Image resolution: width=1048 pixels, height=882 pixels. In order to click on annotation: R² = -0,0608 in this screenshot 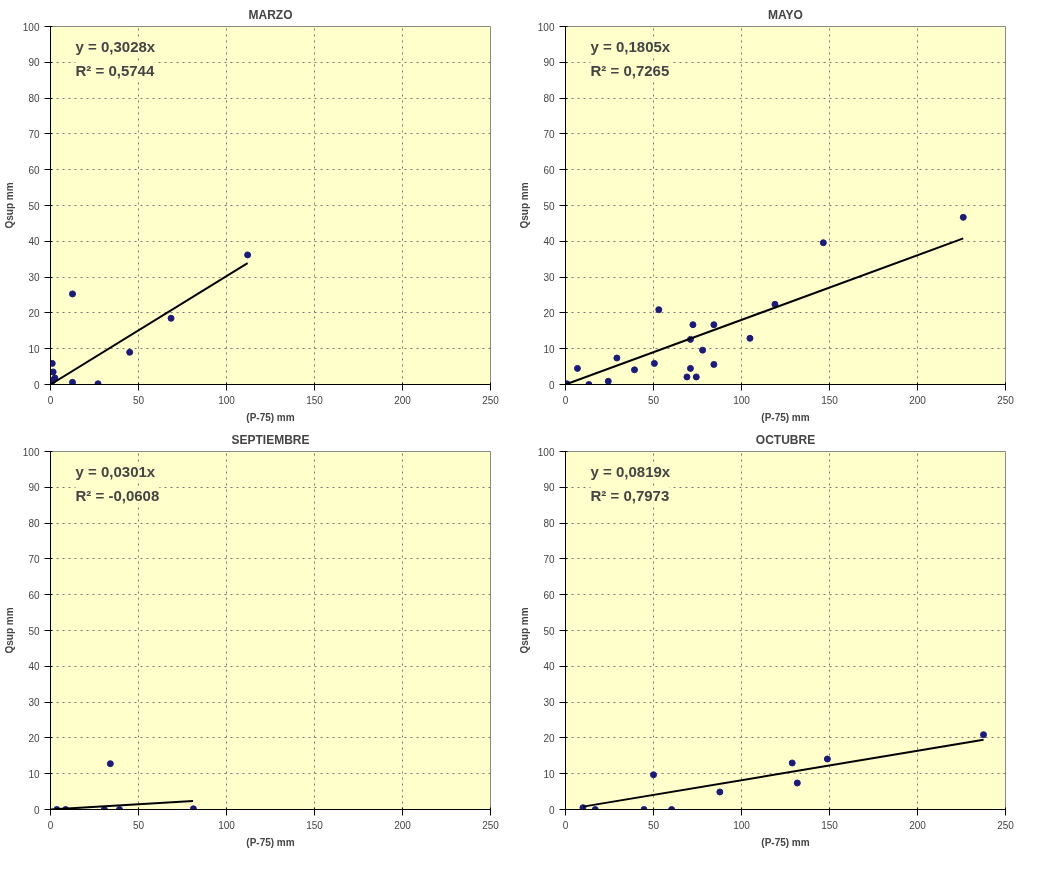, I will do `click(117, 495)`.